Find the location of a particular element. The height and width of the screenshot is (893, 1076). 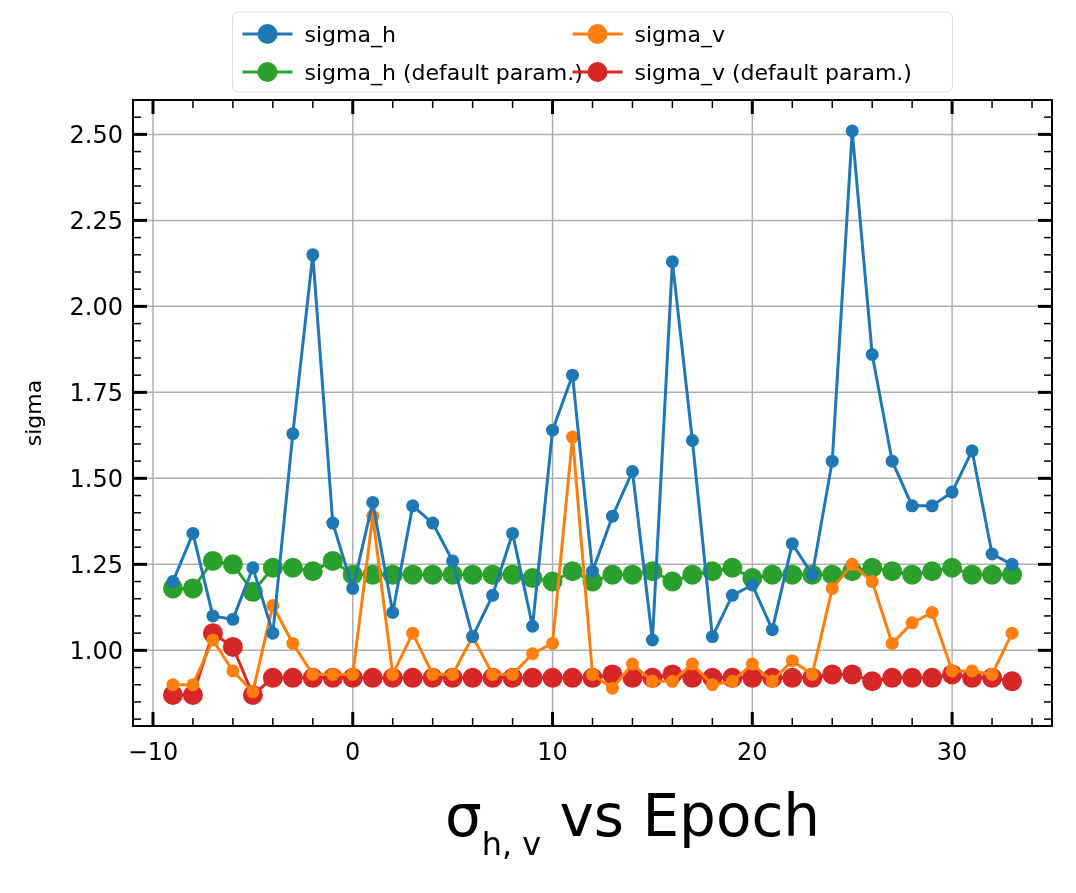

legend-label: sigma_h (default param.) is located at coordinates (443, 72).